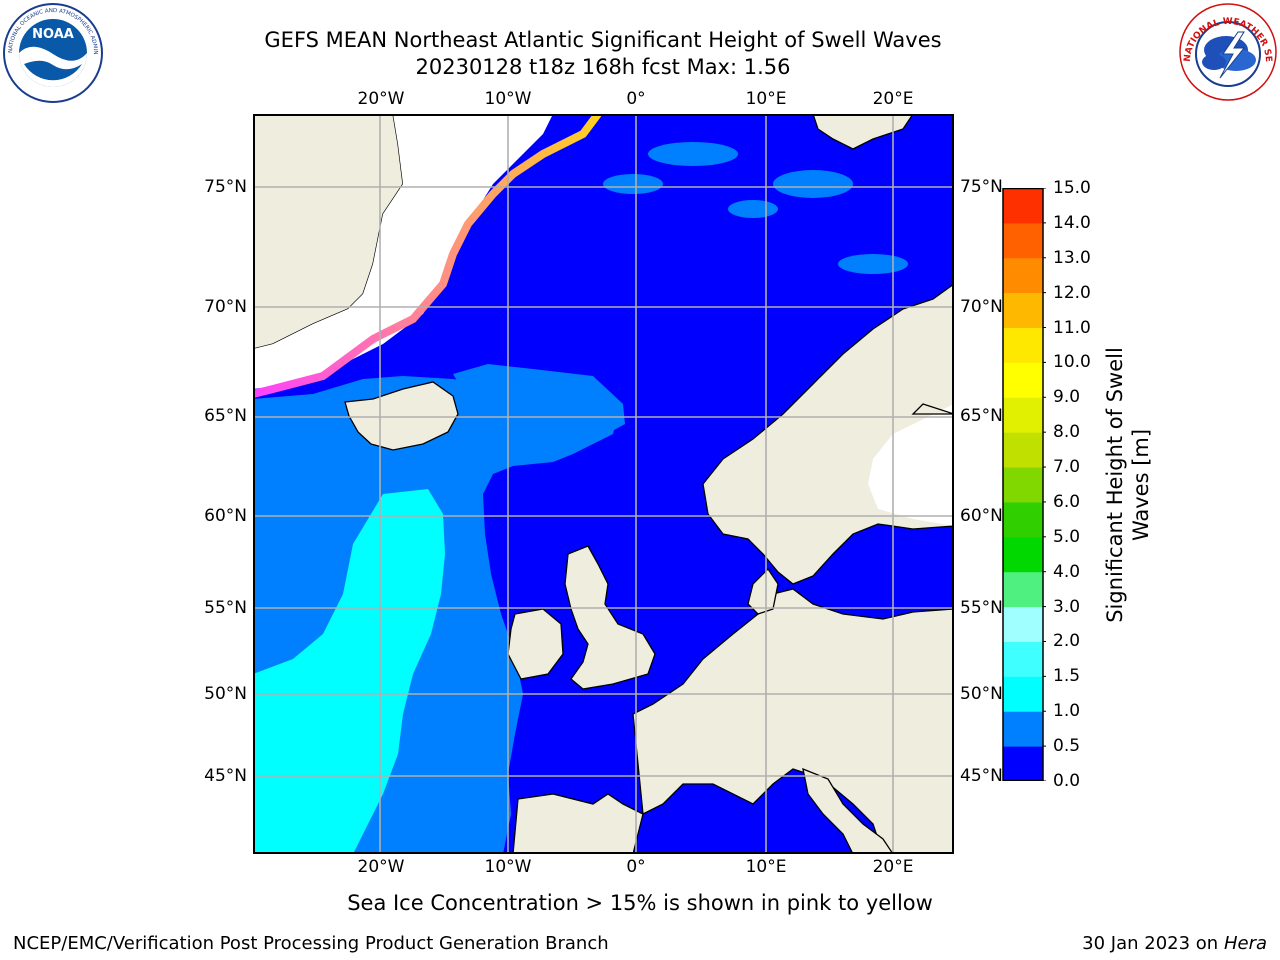 This screenshot has width=1280, height=960. Describe the element at coordinates (349, 671) in the screenshot. I see `swell-band-1.0-1.5` at that location.